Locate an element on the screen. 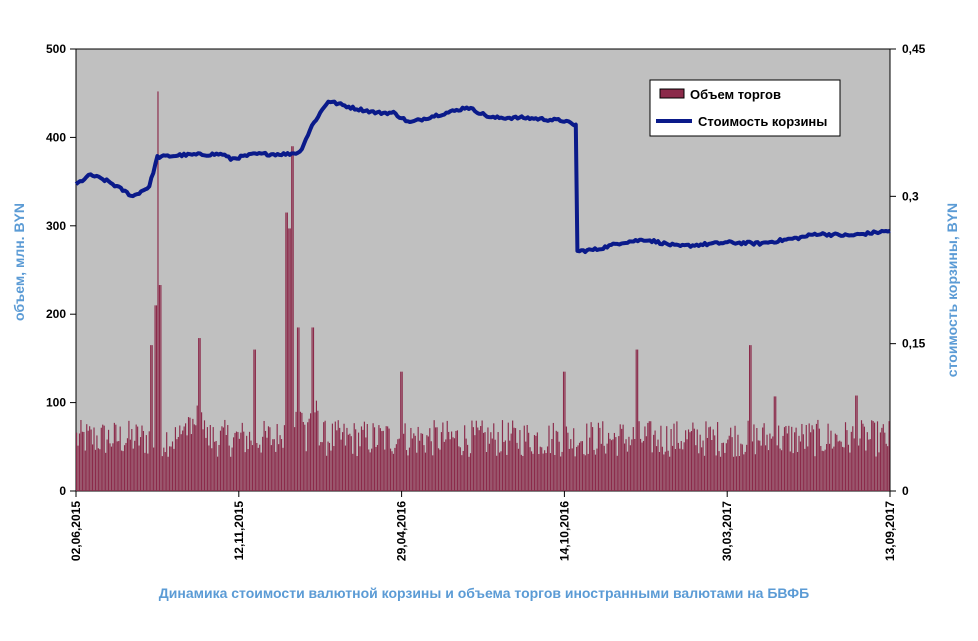 This screenshot has height=641, width=978. y-axis-title-right: стоимость корзины, BYN is located at coordinates (952, 290).